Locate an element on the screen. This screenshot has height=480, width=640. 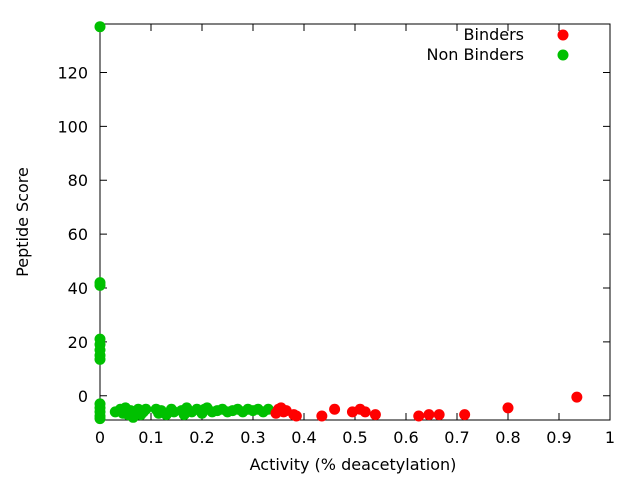
y-axis-label: Peptide Score is located at coordinates (22, 222).